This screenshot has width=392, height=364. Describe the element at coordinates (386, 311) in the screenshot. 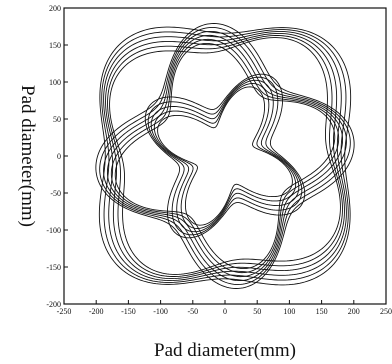

I see `x-tick-label: 250` at that location.